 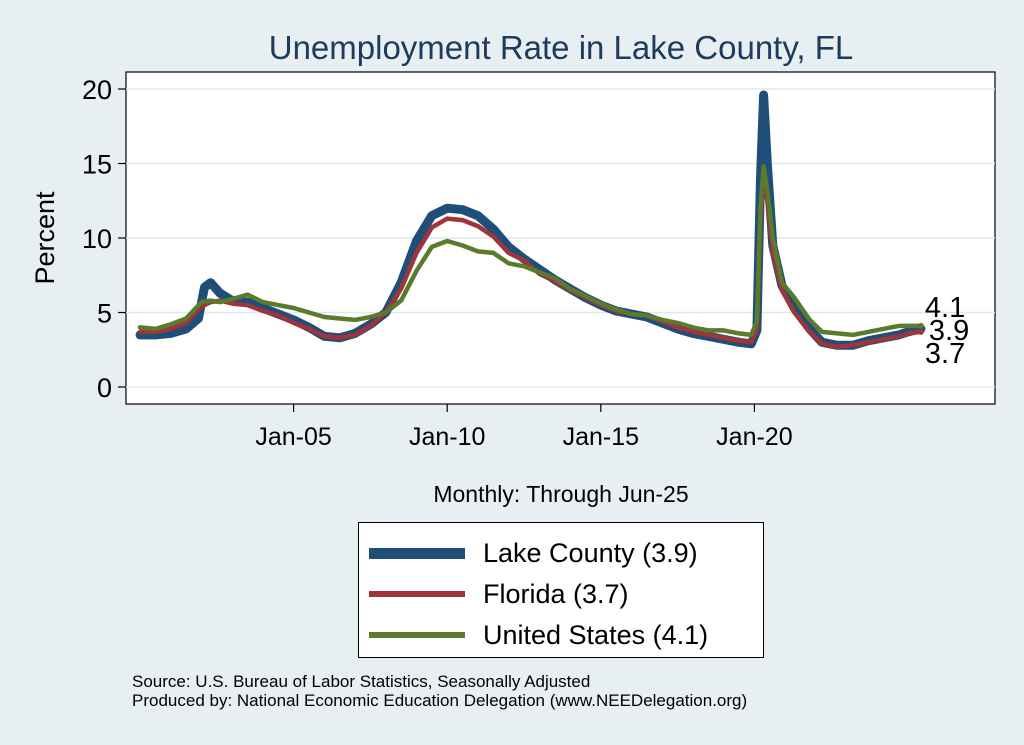 What do you see at coordinates (97, 165) in the screenshot?
I see `y-tick-label: 15` at bounding box center [97, 165].